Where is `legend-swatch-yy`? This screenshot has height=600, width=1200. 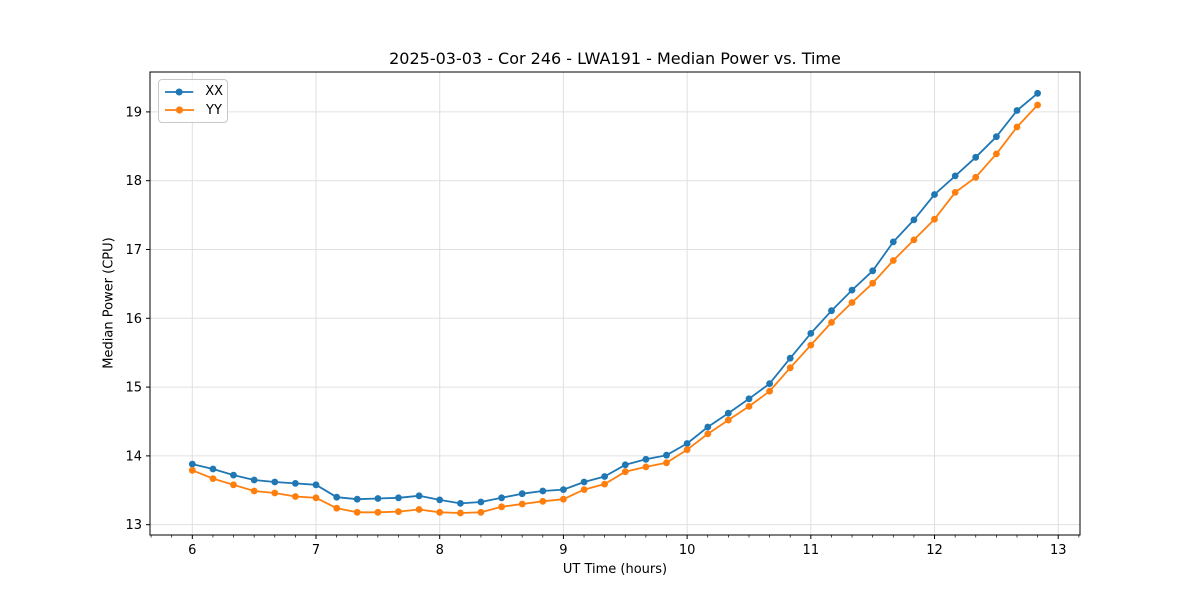
legend-swatch-yy is located at coordinates (179, 110).